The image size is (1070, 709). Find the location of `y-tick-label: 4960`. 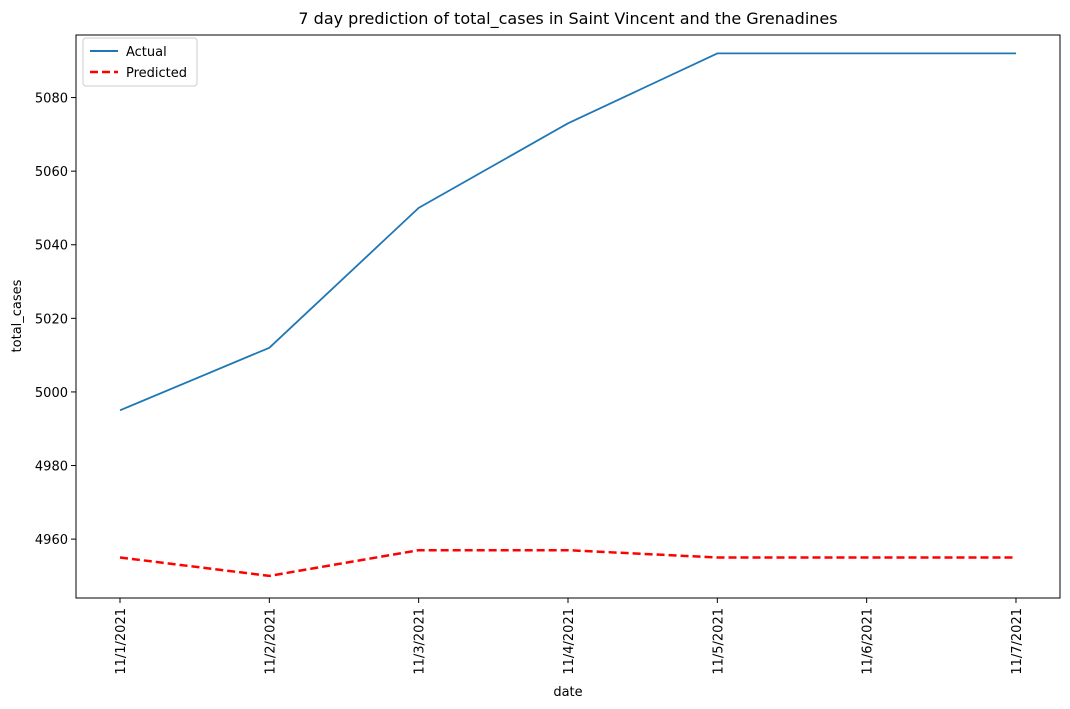

y-tick-label: 4960 is located at coordinates (51, 540).